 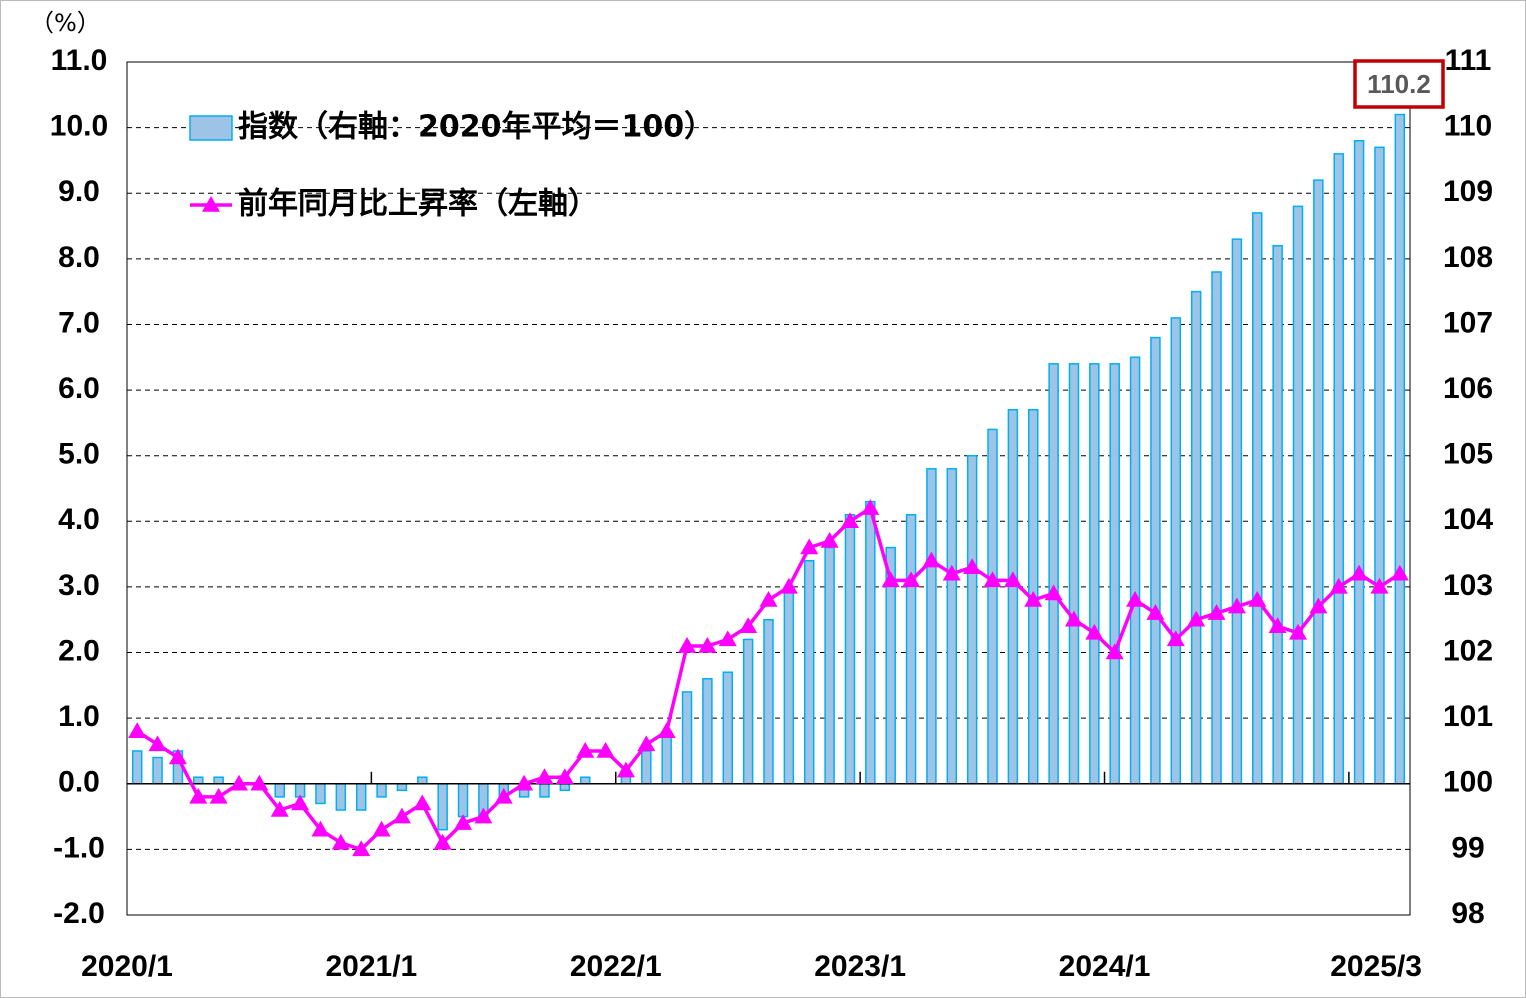 I want to click on y2-tick-label: 109, so click(x=1468, y=191).